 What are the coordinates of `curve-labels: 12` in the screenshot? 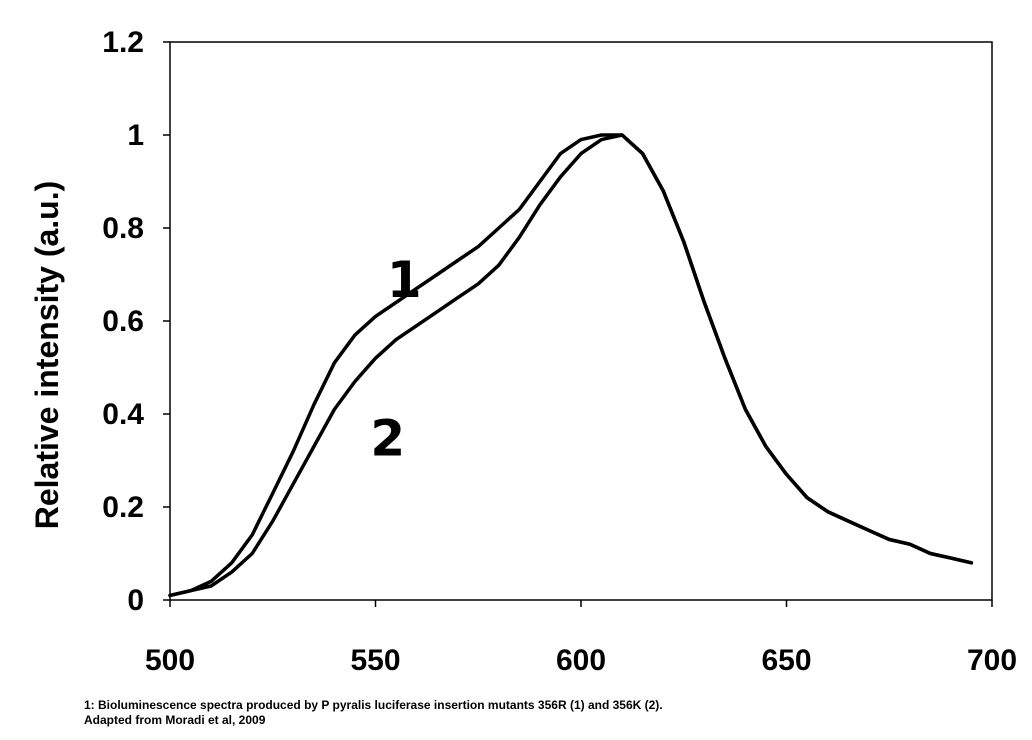 It's located at (395, 359).